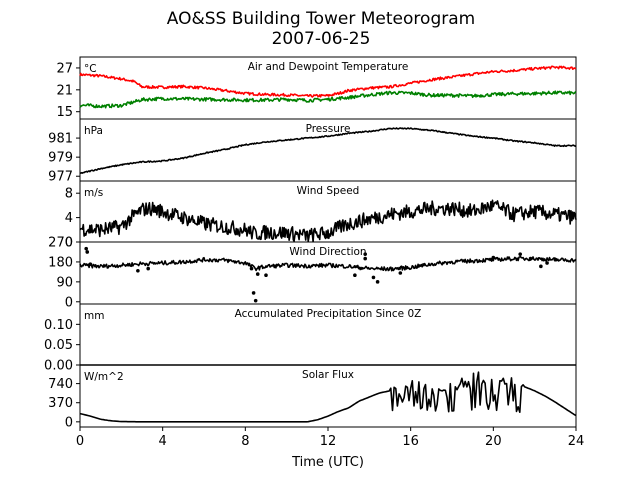  I want to click on y-tick-label: 981, so click(60, 139).